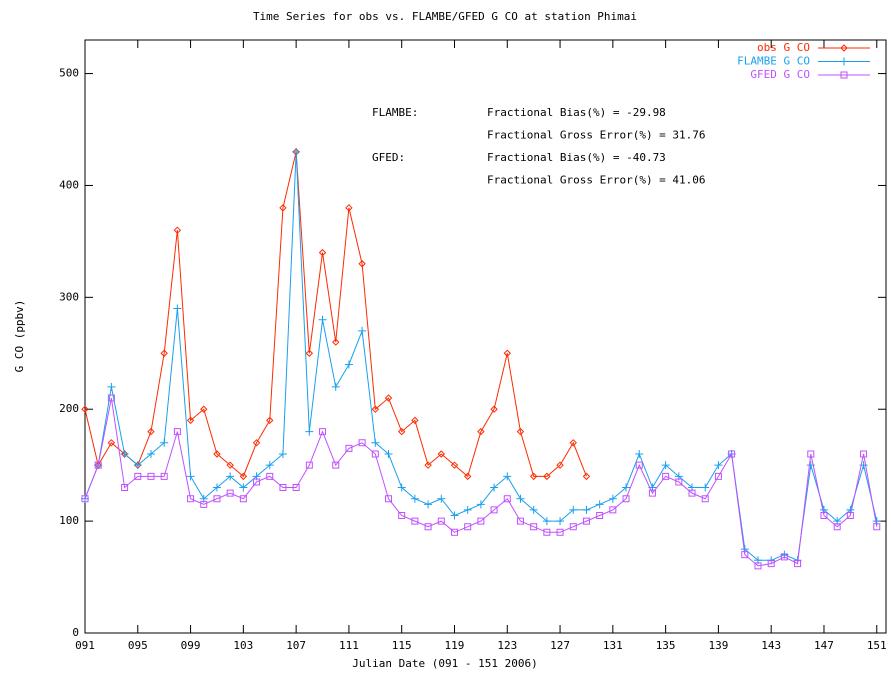 Image resolution: width=891 pixels, height=679 pixels. I want to click on y-tick-label: 100, so click(69, 520).